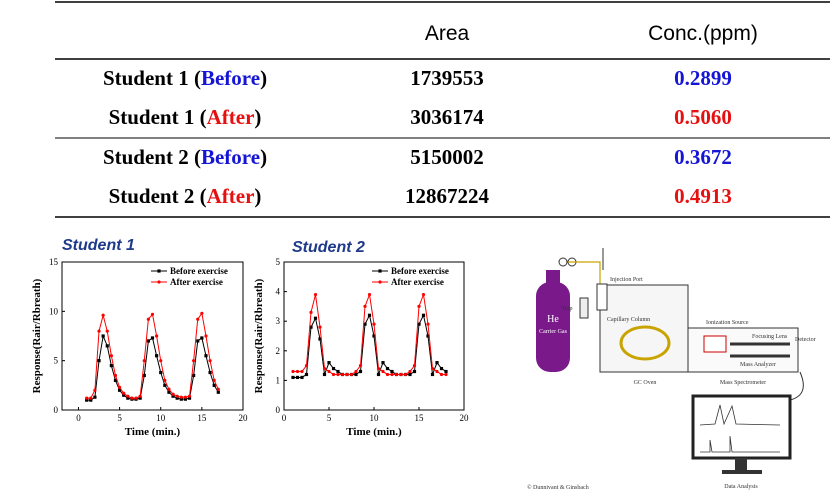  Describe the element at coordinates (626, 280) in the screenshot. I see `label: Injection Port` at that location.